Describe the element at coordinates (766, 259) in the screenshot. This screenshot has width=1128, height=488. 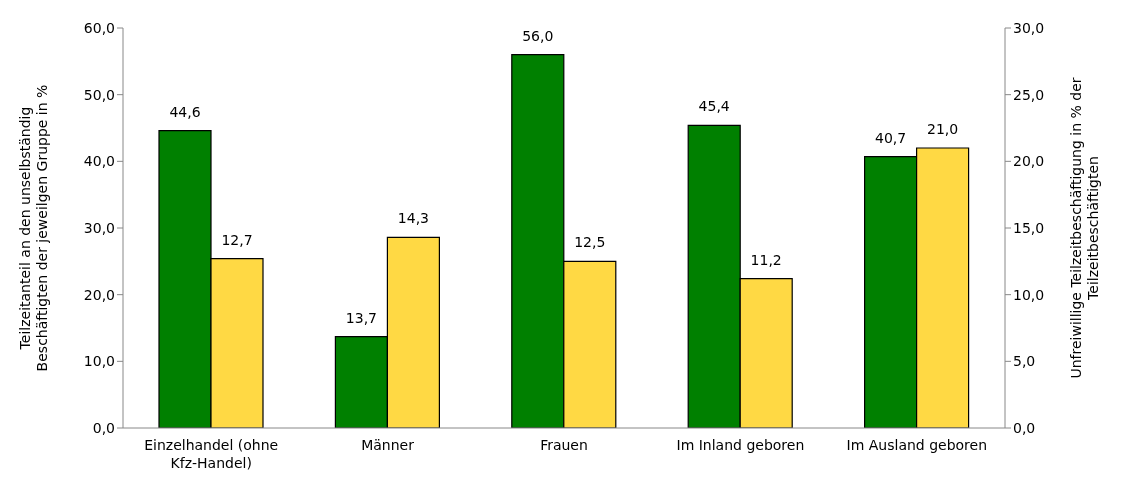
I see `data-label: 11,2` at that location.